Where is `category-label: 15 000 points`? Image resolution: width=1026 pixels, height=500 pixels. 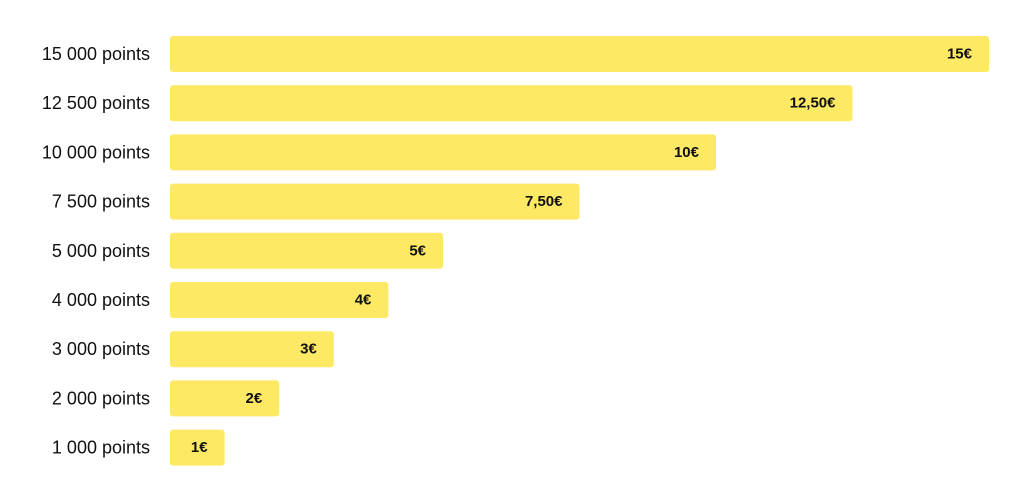
category-label: 15 000 points is located at coordinates (96, 54).